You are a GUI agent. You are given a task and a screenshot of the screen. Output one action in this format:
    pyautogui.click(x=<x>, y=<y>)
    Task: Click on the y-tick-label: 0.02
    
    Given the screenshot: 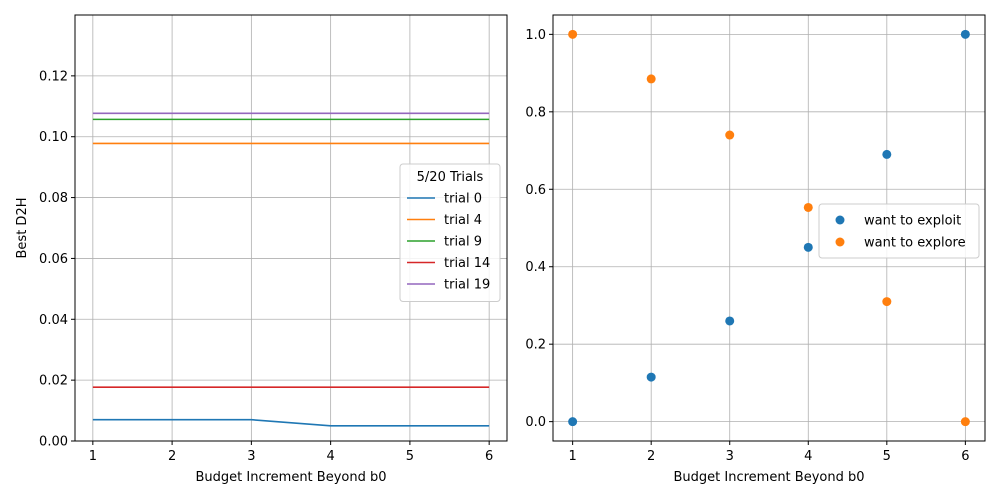 What is the action you would take?
    pyautogui.click(x=53, y=381)
    